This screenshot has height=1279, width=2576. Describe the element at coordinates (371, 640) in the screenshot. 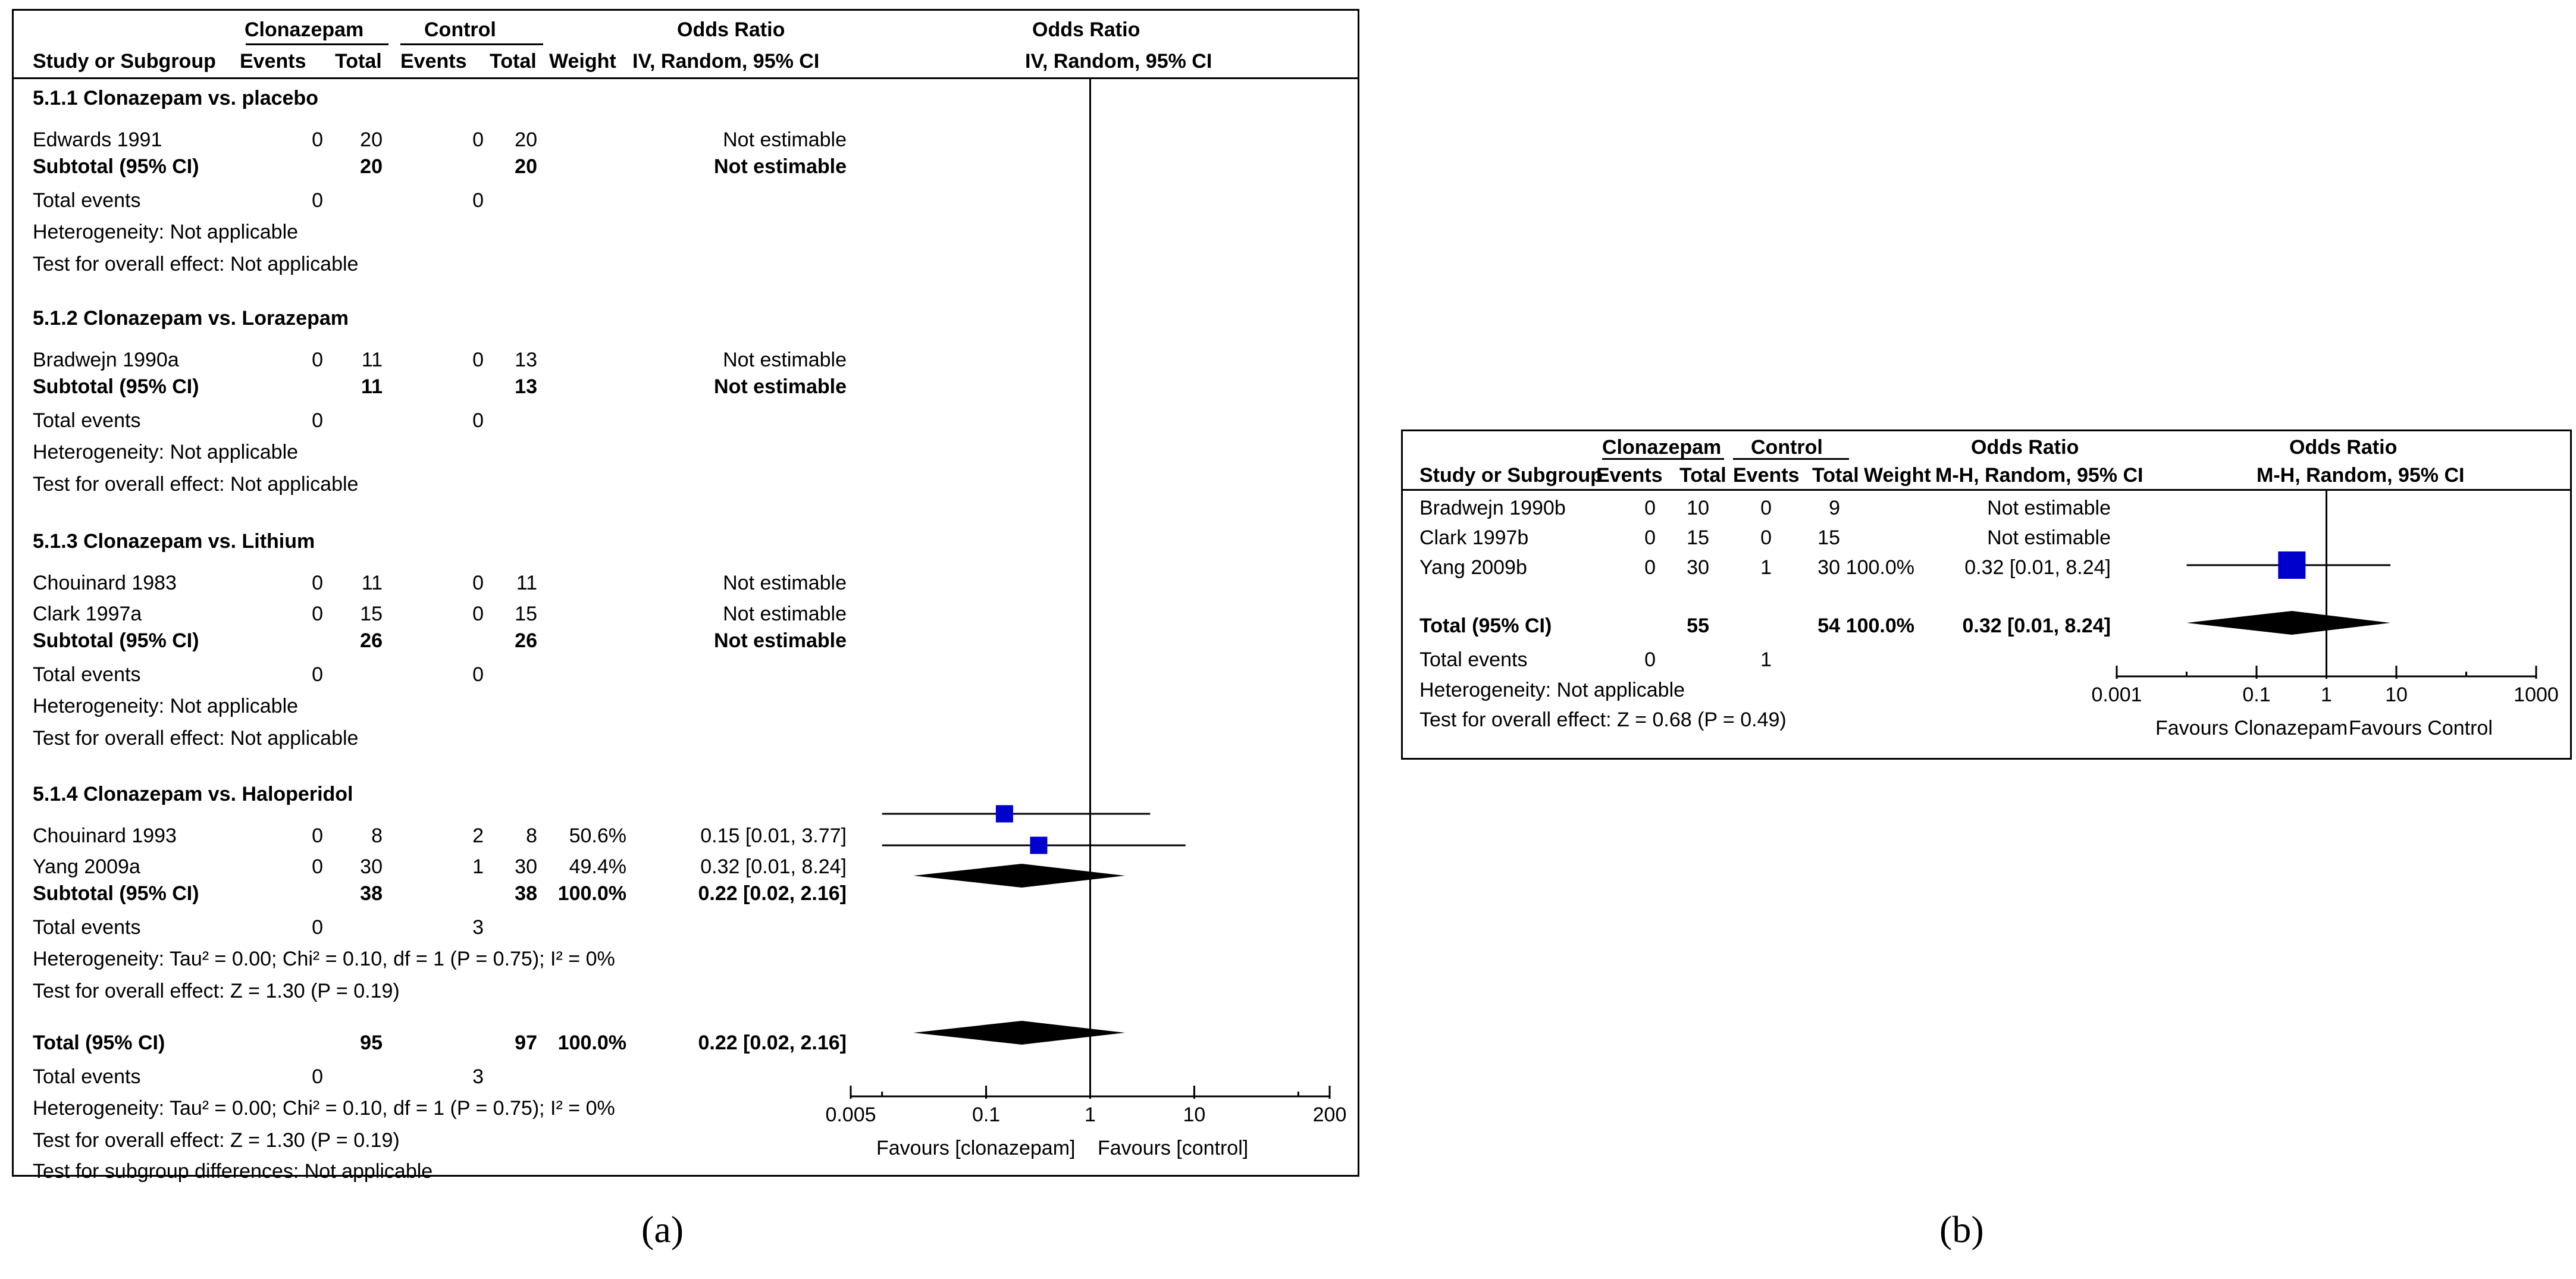

I see `subtotal-total1: 26` at that location.